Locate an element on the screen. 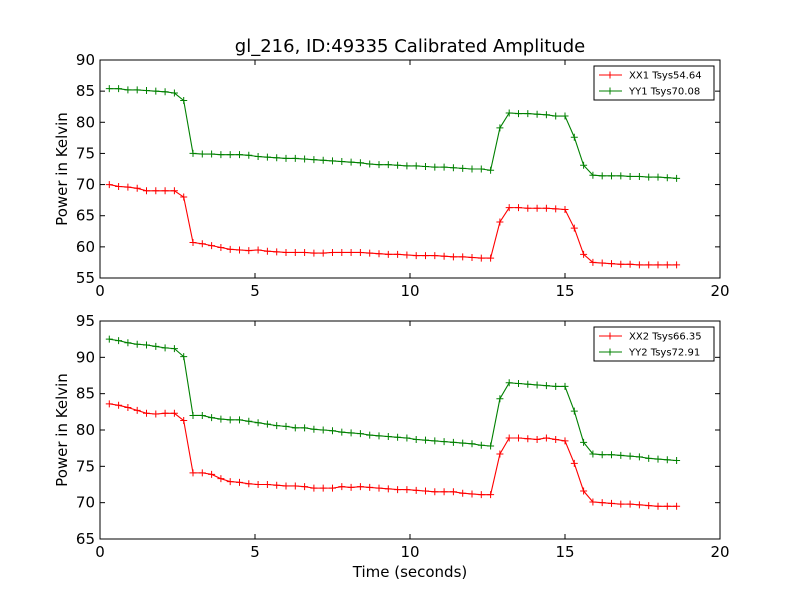 This screenshot has height=604, width=800. y-tick-label: 75 is located at coordinates (85, 466).